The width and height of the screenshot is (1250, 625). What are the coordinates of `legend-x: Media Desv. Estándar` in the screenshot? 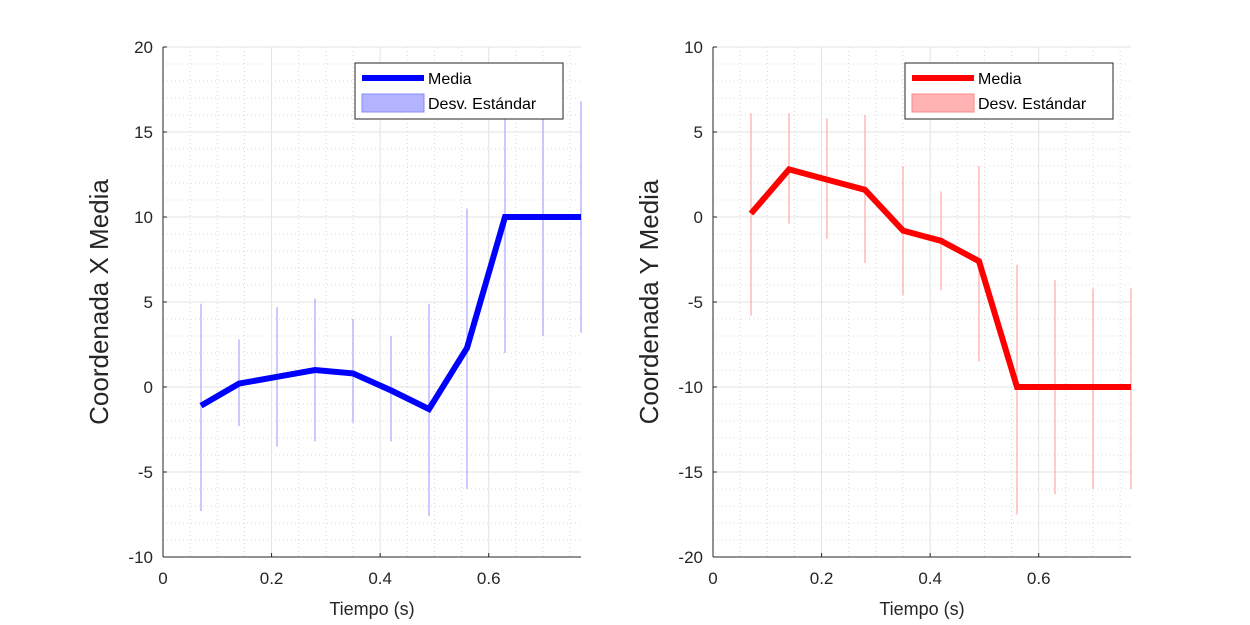 It's located at (459, 91).